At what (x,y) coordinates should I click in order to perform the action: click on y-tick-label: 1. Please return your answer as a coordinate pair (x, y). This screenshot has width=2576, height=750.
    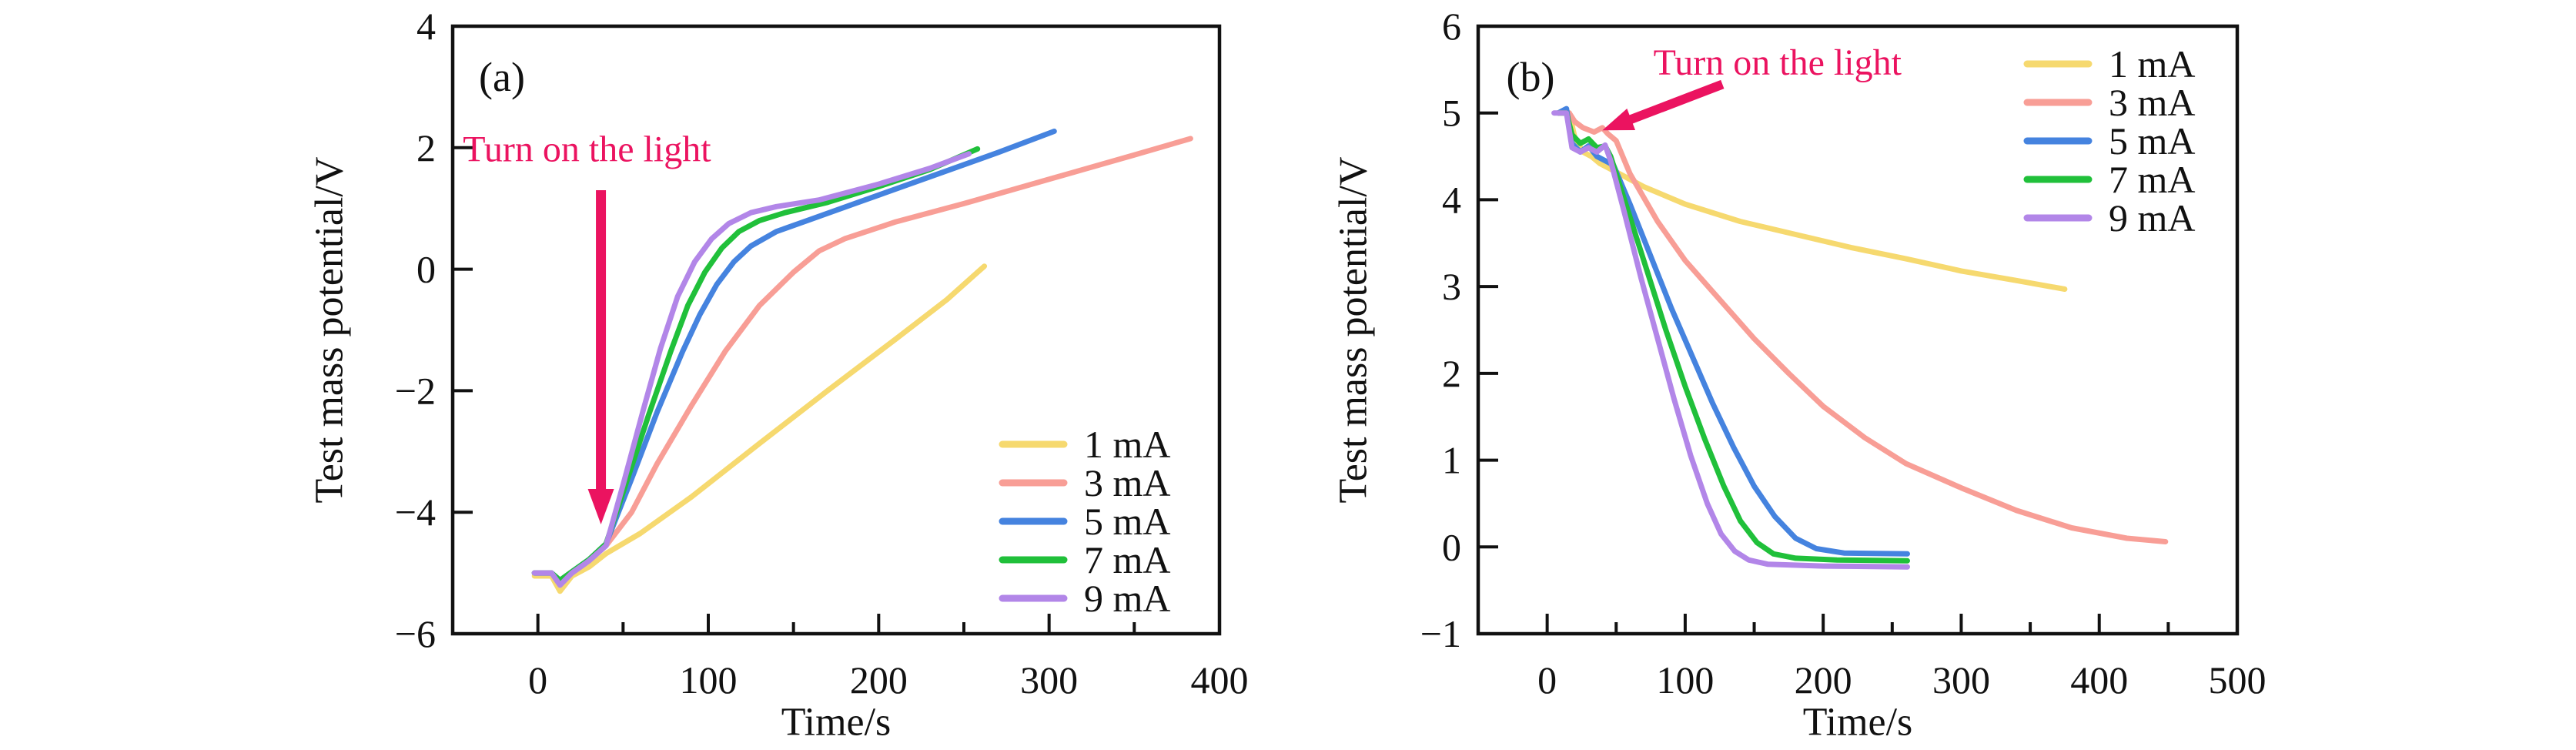
    Looking at the image, I should click on (1451, 460).